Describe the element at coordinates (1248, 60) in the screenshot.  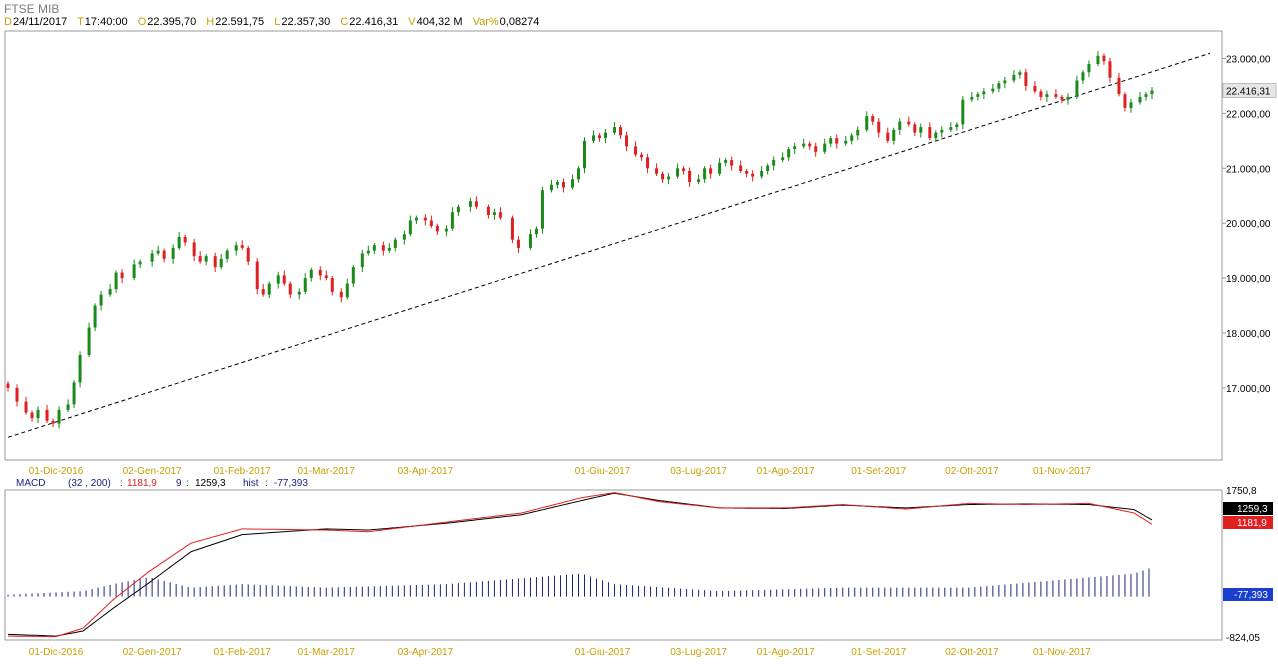
I see `price-y-tick-label: 23.000,00` at that location.